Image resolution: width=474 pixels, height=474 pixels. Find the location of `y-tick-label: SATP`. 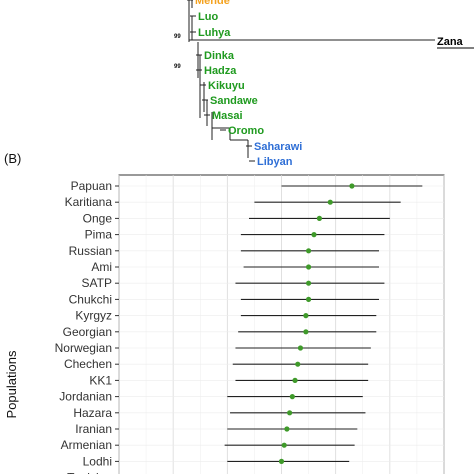

y-tick-label: SATP is located at coordinates (97, 283).